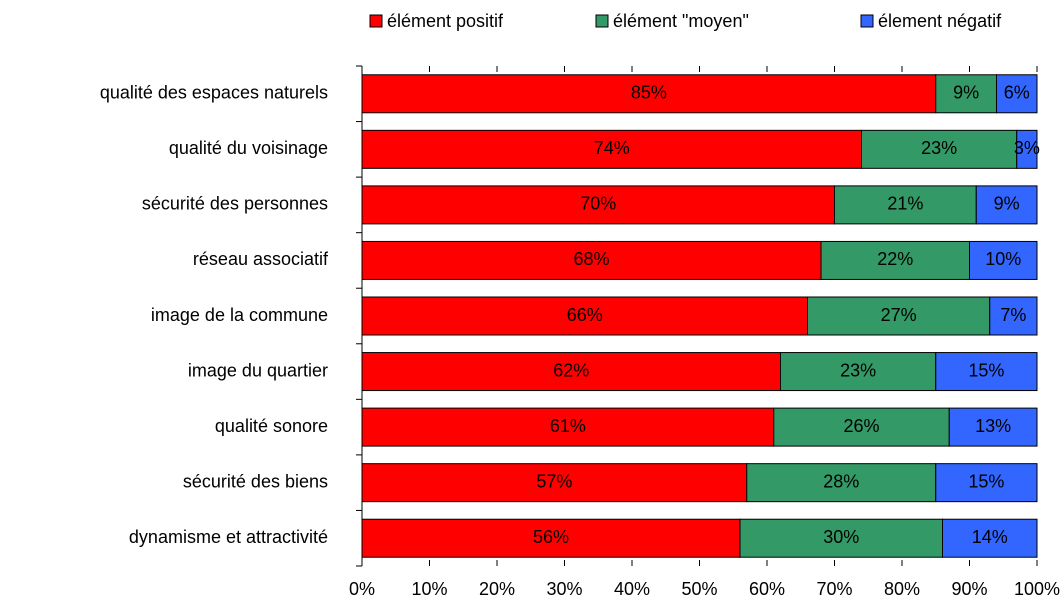 The image size is (1063, 605). Describe the element at coordinates (497, 589) in the screenshot. I see `x-tick-label: 20%` at that location.